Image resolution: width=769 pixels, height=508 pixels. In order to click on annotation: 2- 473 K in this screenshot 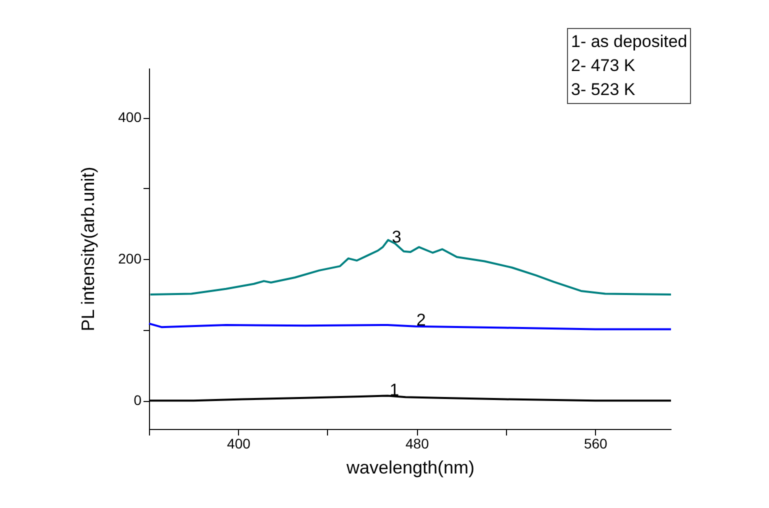, I will do `click(603, 66)`.